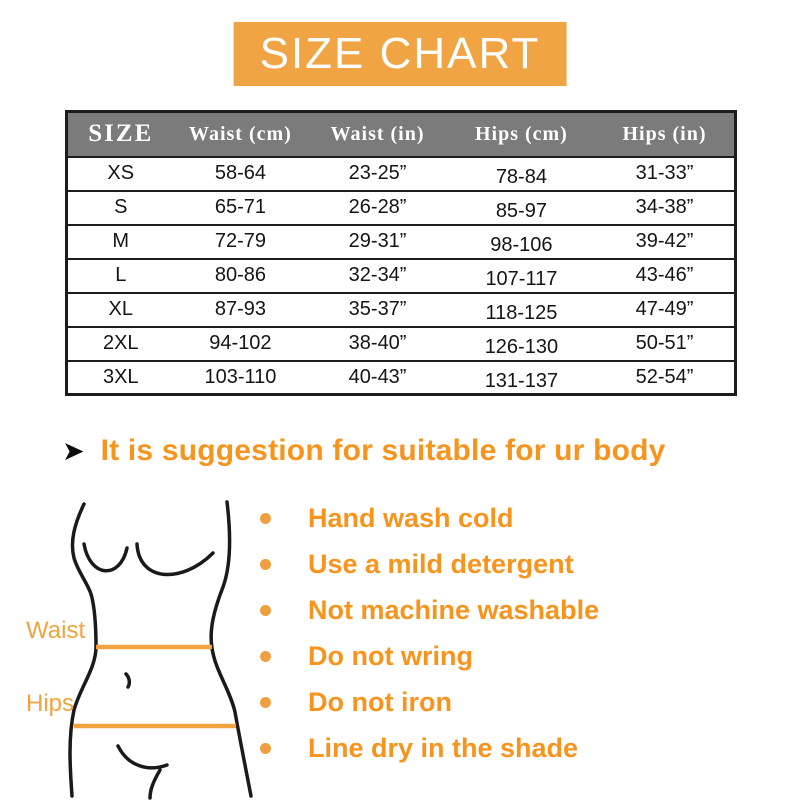 This screenshot has height=800, width=800. What do you see at coordinates (50, 703) in the screenshot?
I see `hips-label: Hips` at bounding box center [50, 703].